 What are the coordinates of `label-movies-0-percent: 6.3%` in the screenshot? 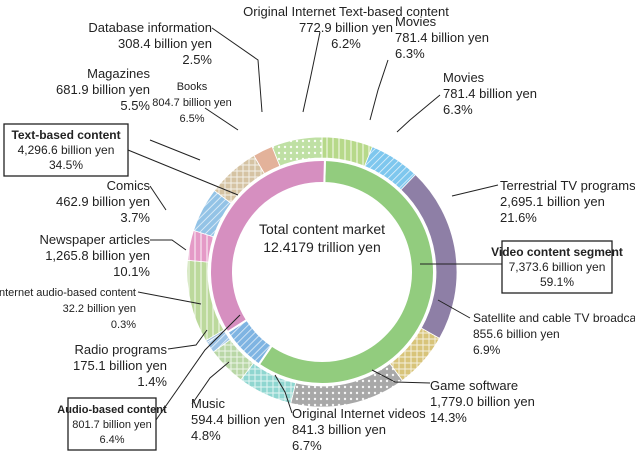 It's located at (410, 53).